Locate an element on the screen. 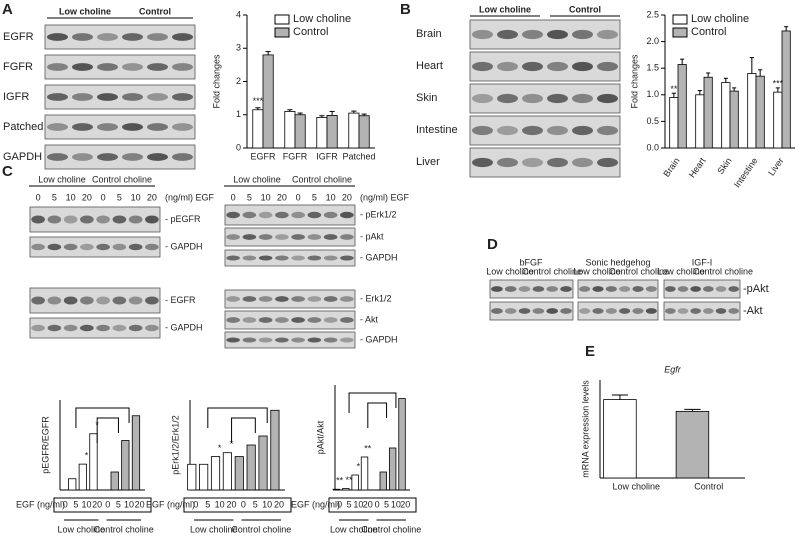  legend-swatch is located at coordinates (680, 19).